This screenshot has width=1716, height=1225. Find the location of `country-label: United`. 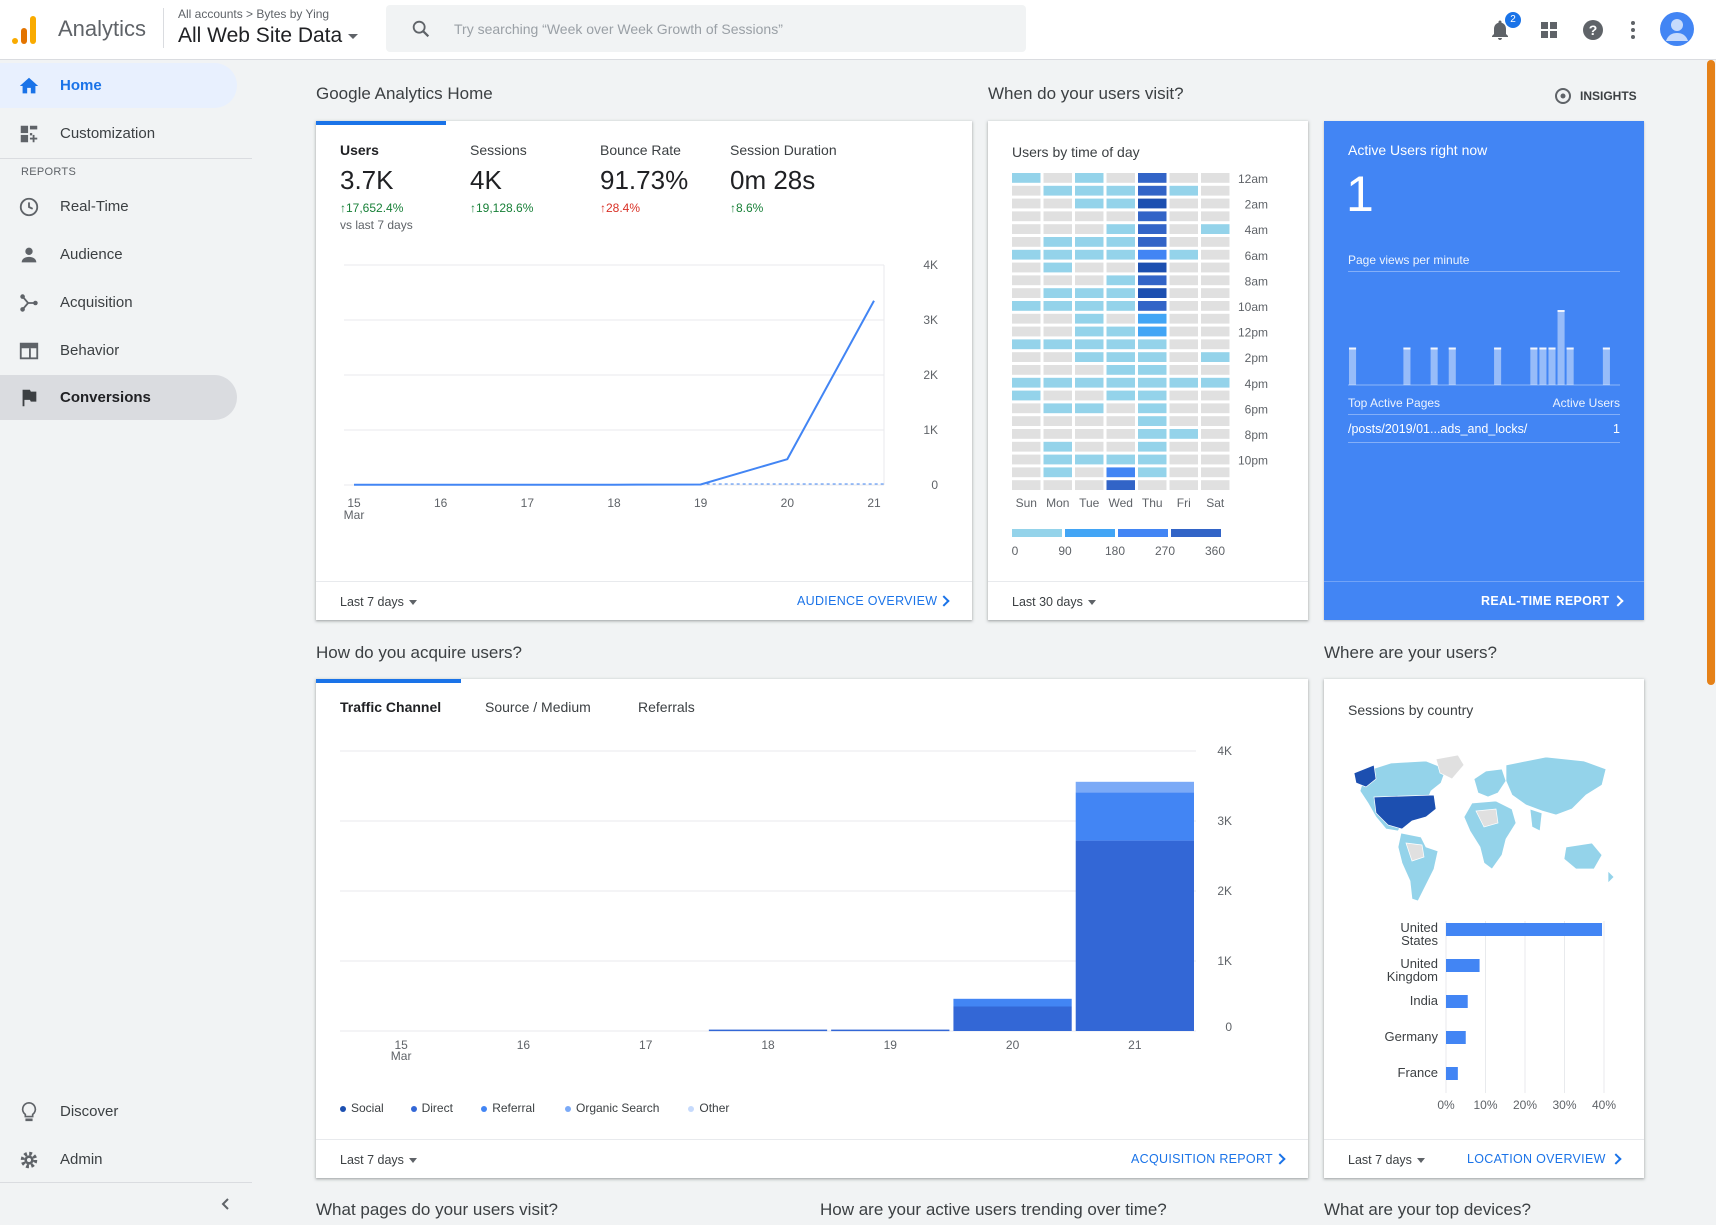

country-label: United is located at coordinates (1419, 927).